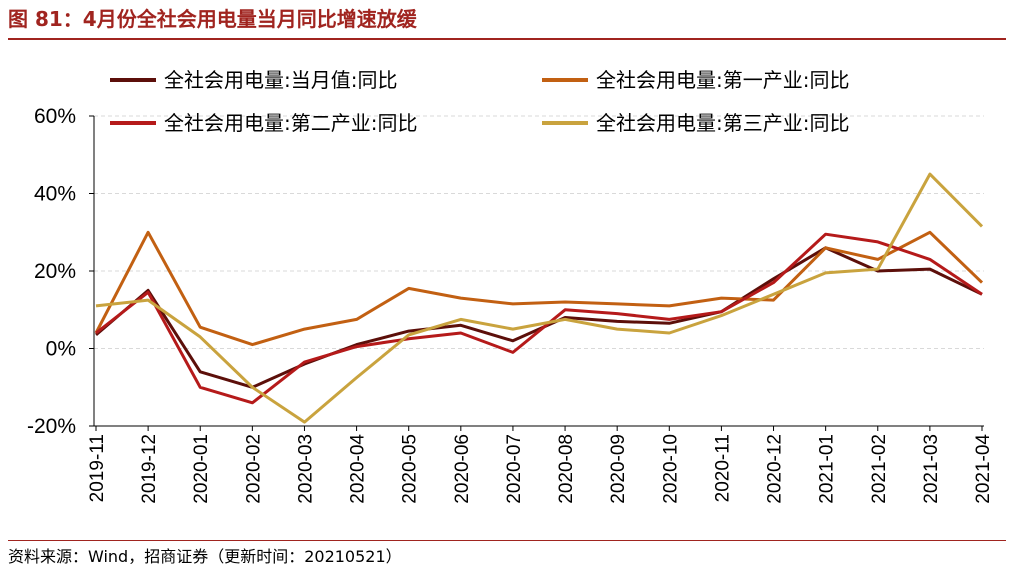 The image size is (1014, 575). Describe the element at coordinates (507, 39) in the screenshot. I see `title-divider` at that location.